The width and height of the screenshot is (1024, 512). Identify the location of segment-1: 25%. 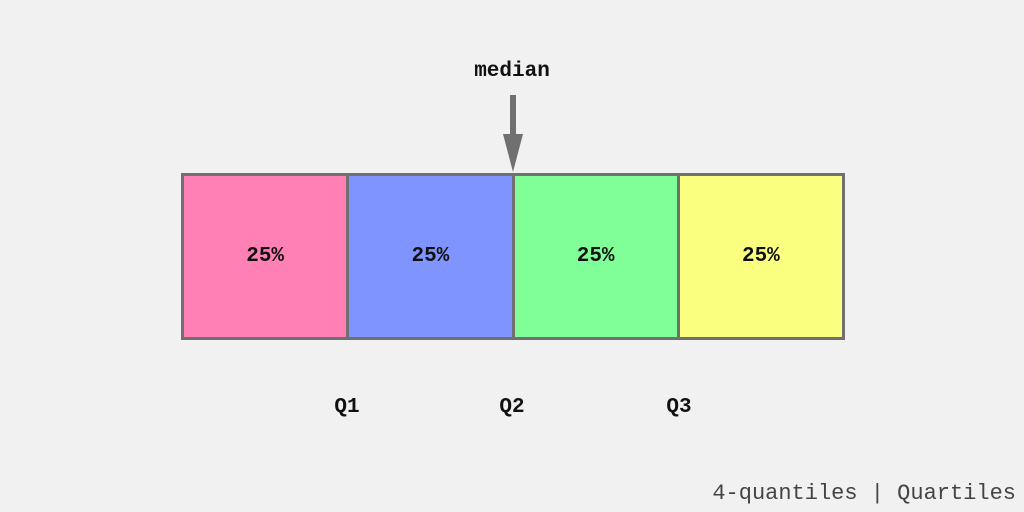
(265, 256).